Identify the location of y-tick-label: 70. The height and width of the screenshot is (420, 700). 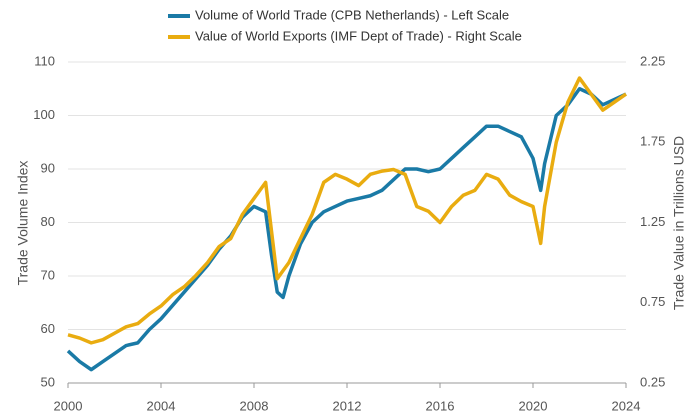
(48, 274).